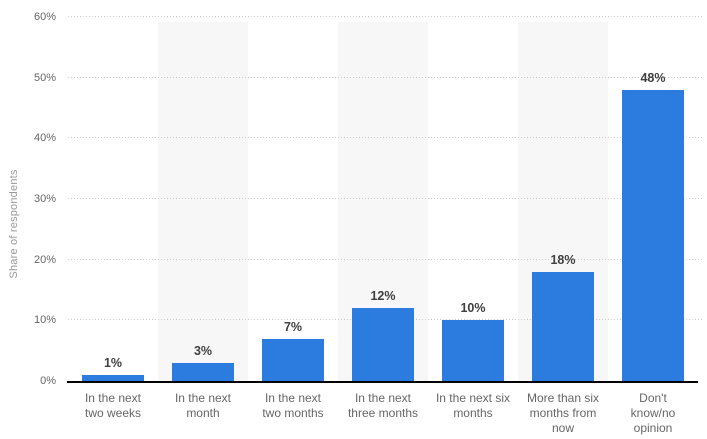  I want to click on bar-value-label: 3%, so click(203, 350).